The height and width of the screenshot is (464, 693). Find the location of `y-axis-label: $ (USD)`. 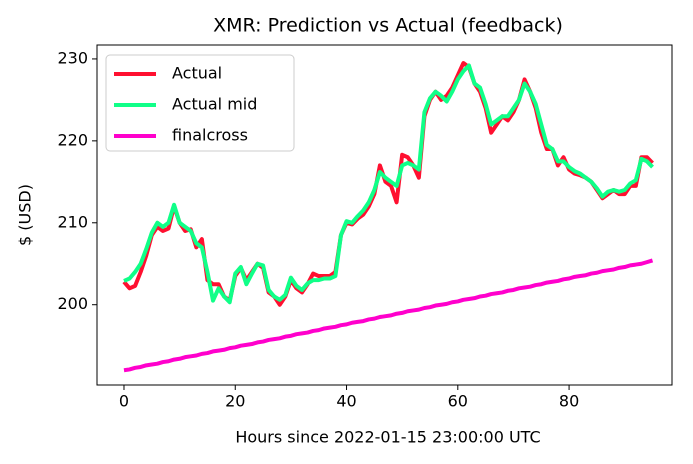

y-axis-label: $ (USD) is located at coordinates (25, 215).